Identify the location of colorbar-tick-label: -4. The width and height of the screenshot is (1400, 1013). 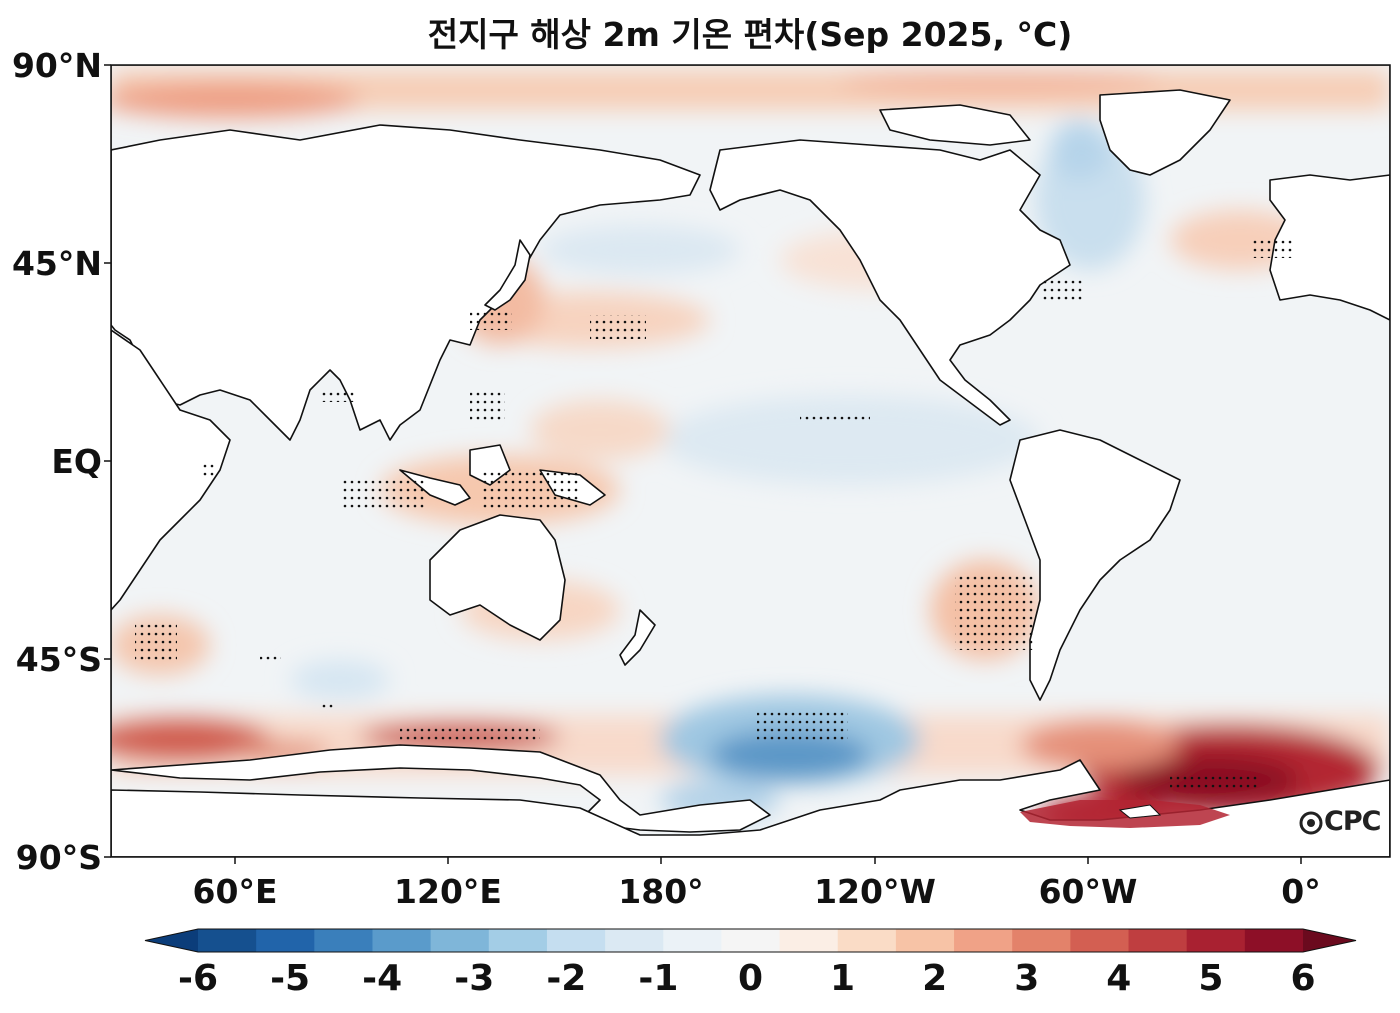
(382, 978).